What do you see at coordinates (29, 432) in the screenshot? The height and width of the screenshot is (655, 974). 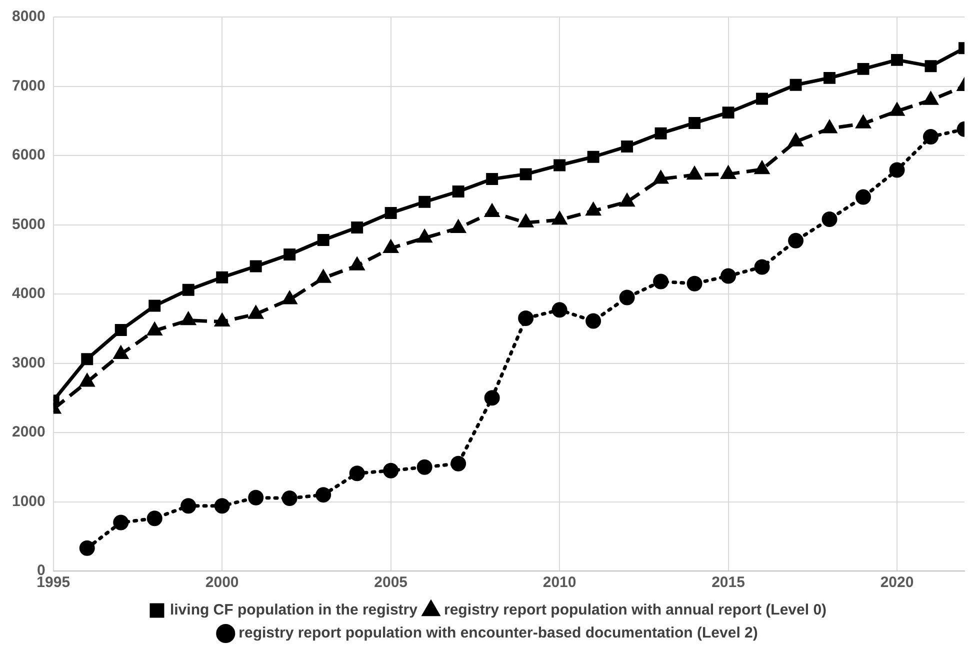 I see `y-tick-label: 2000` at bounding box center [29, 432].